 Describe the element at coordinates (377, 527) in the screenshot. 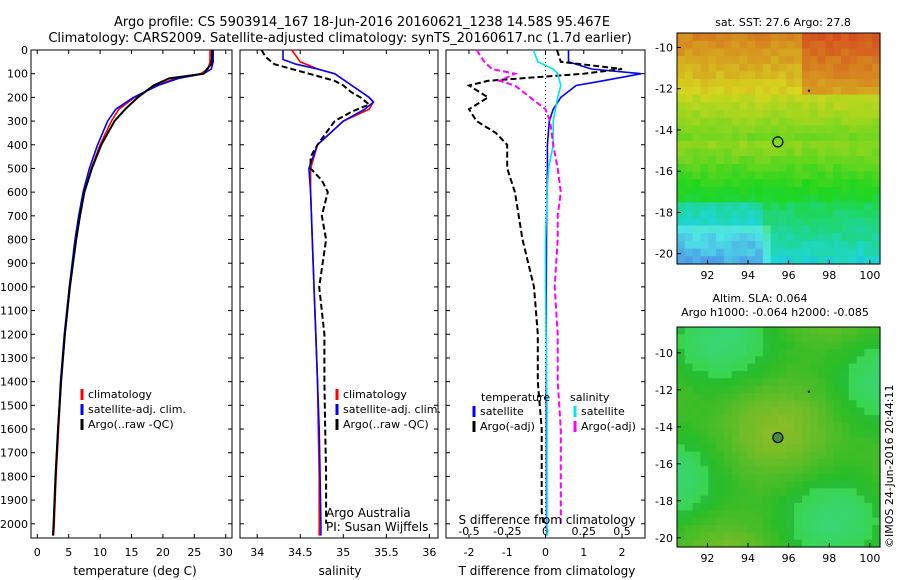

I see `credit-line2: PI: Susan Wijffels` at that location.